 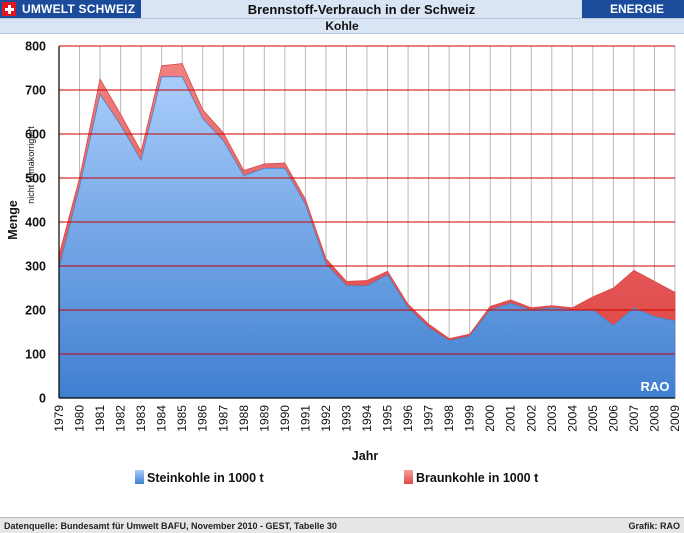 I want to click on x-tick-label: 2001, so click(x=511, y=418).